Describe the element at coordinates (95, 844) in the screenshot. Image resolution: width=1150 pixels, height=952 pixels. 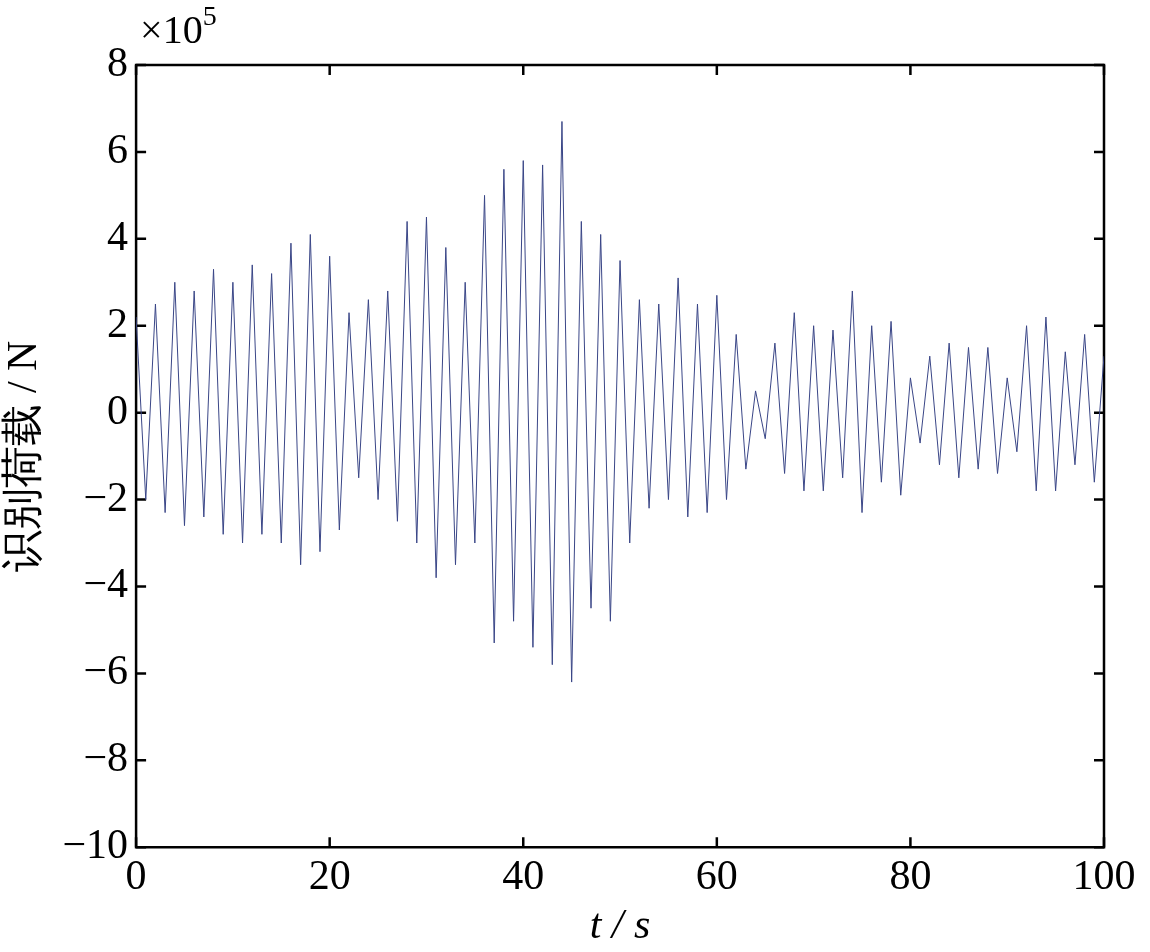
I see `y-tick-label: −10` at that location.